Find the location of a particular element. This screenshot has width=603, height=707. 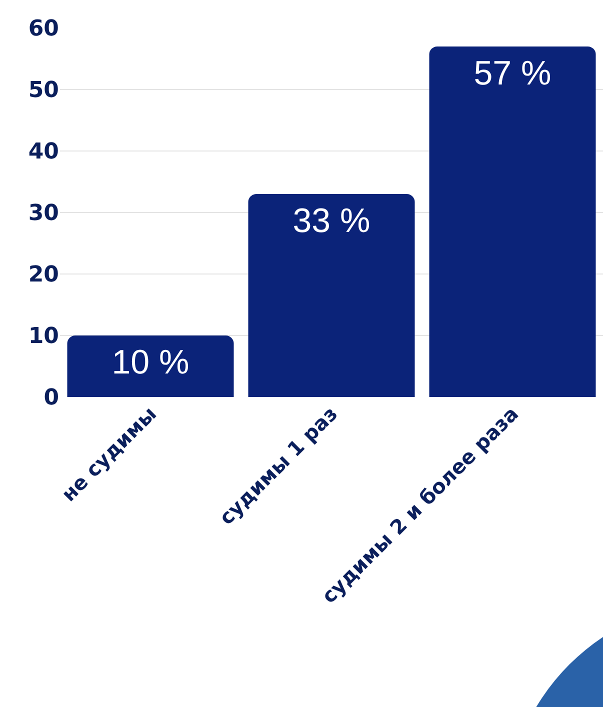

y-tick-label: 10 is located at coordinates (43, 337).